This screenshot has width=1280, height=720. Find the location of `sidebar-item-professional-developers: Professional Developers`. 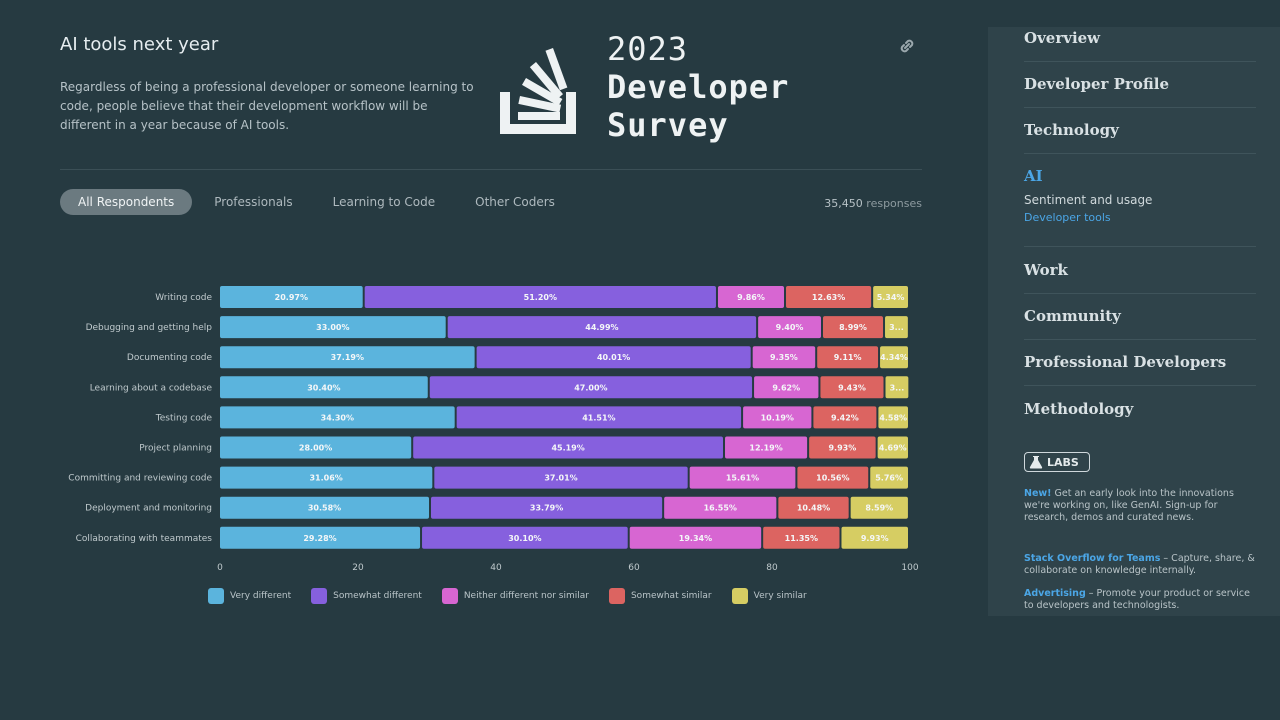

sidebar-item-professional-developers: Professional Developers is located at coordinates (1140, 369).